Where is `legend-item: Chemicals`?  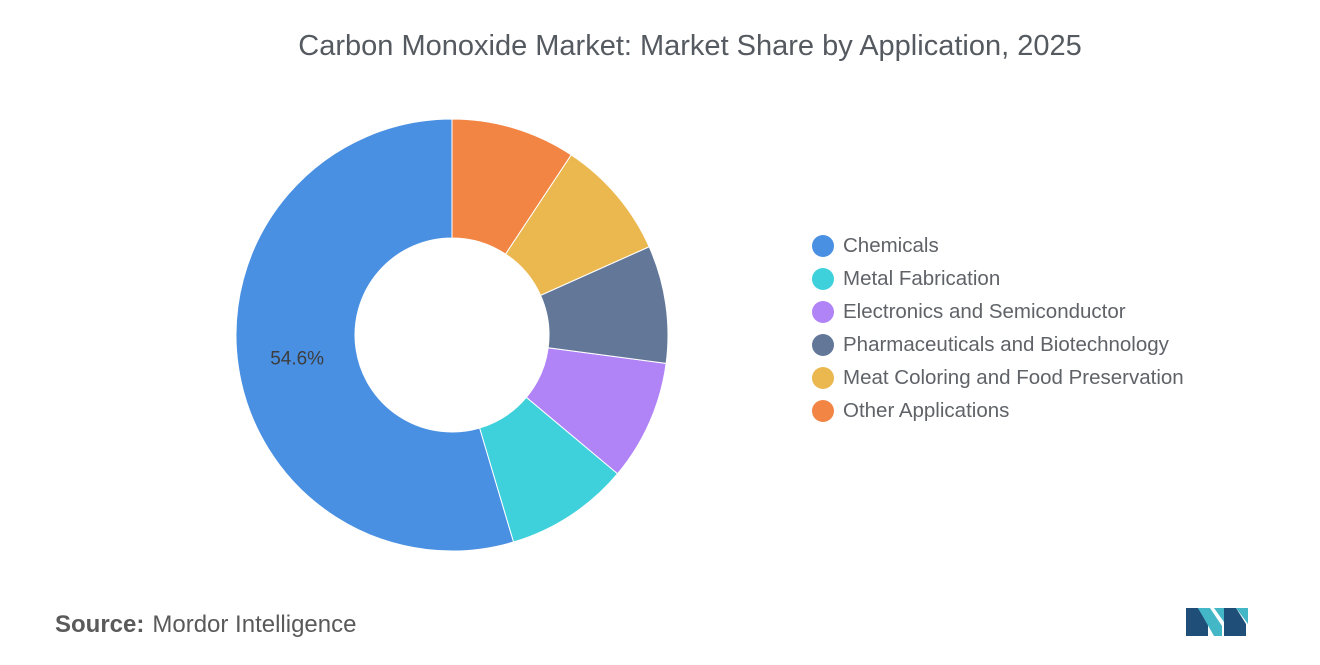
legend-item: Chemicals is located at coordinates (998, 245).